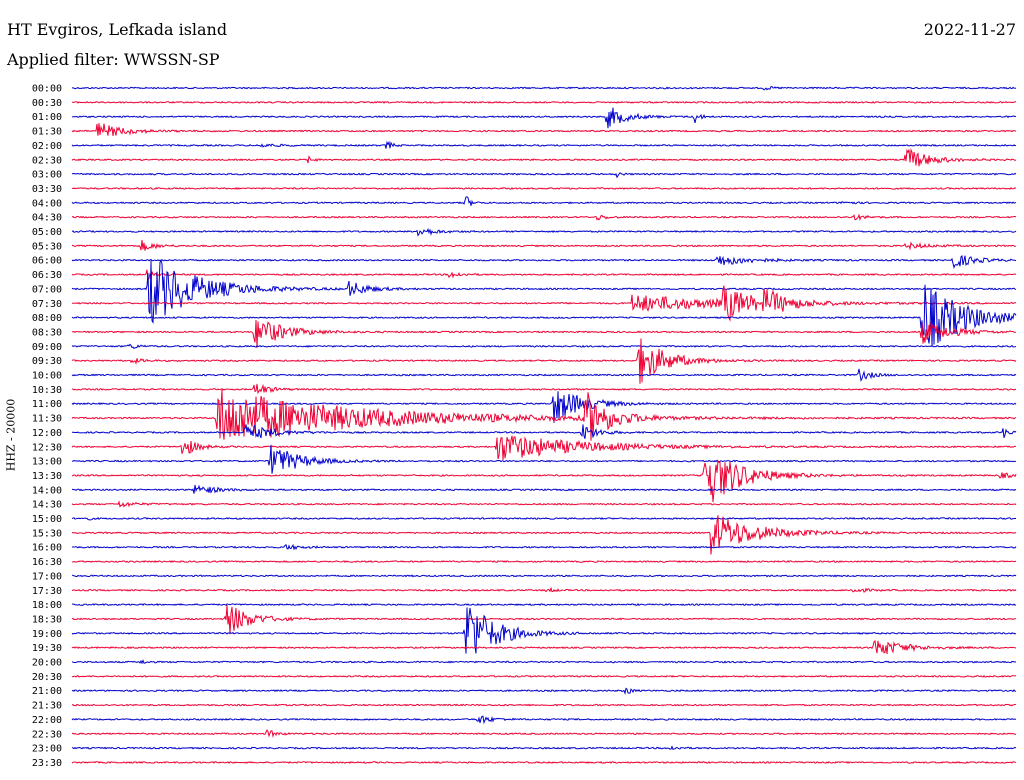 The width and height of the screenshot is (1024, 780). Describe the element at coordinates (47, 619) in the screenshot. I see `row-time-label: 18:30` at that location.